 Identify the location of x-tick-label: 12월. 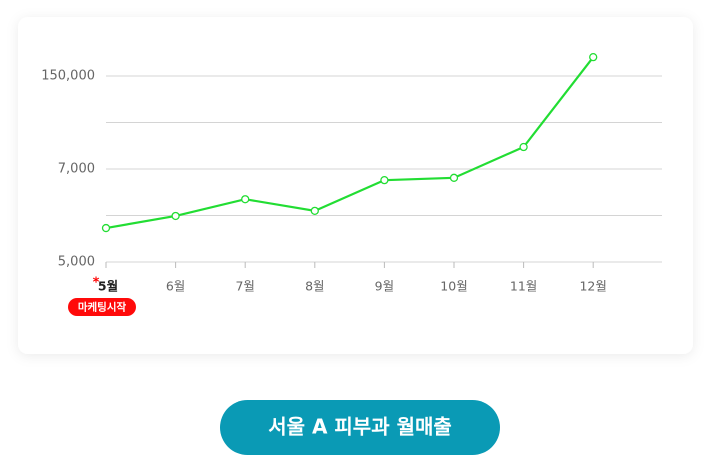
(592, 286).